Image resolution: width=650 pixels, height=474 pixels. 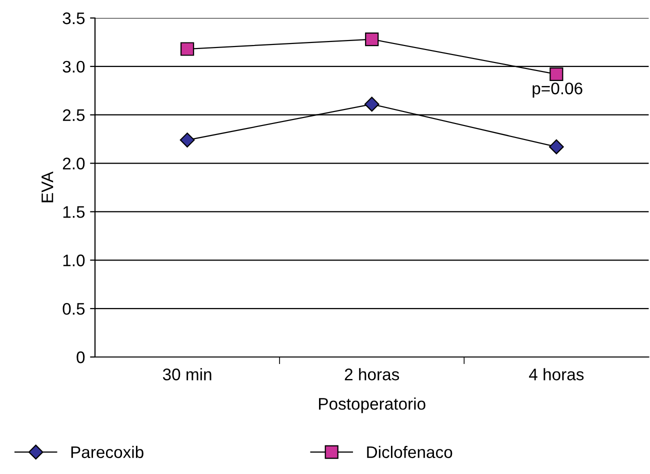 What do you see at coordinates (372, 374) in the screenshot?
I see `x-tick-label: 2 horas` at bounding box center [372, 374].